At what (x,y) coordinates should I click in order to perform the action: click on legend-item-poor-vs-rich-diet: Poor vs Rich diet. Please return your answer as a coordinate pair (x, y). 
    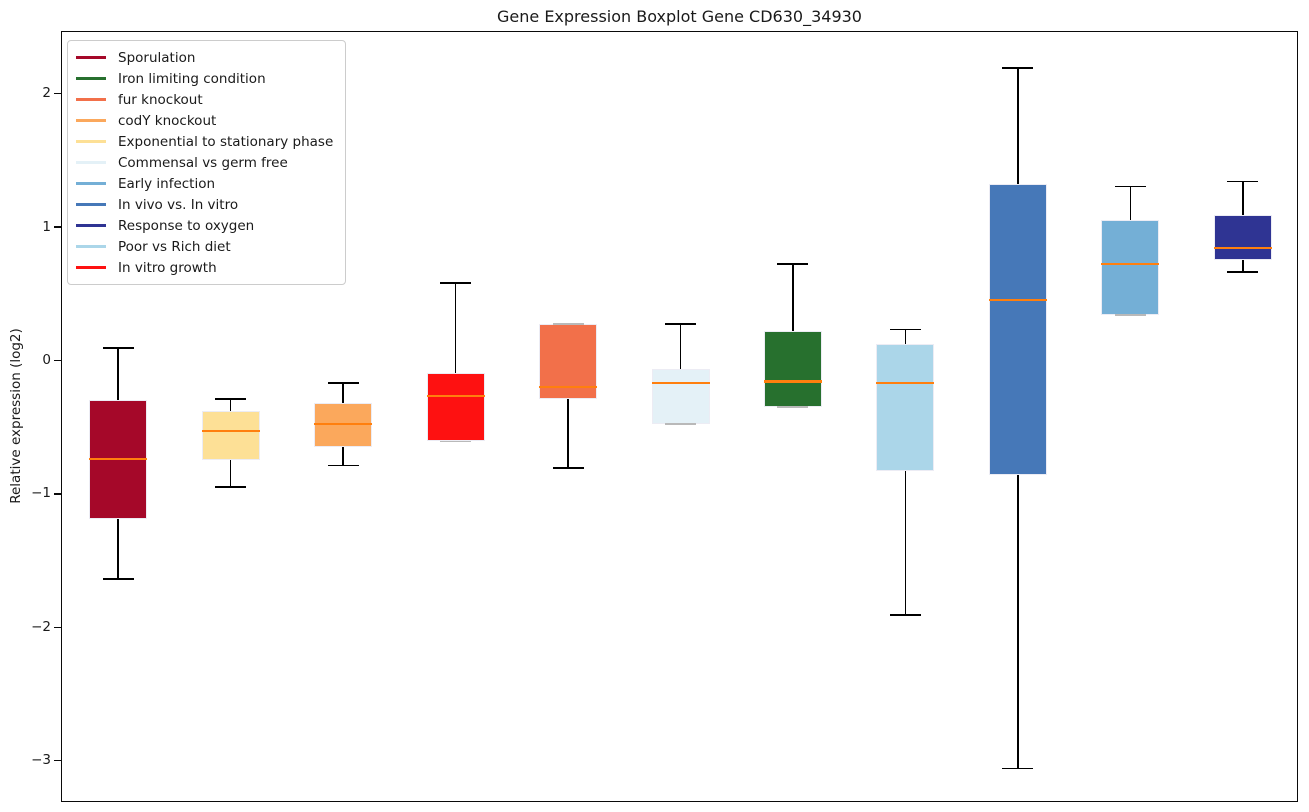
    Looking at the image, I should click on (204, 246).